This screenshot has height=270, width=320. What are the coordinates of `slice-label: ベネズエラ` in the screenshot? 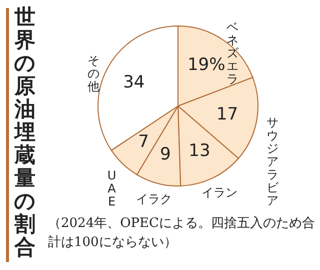 It's located at (233, 53).